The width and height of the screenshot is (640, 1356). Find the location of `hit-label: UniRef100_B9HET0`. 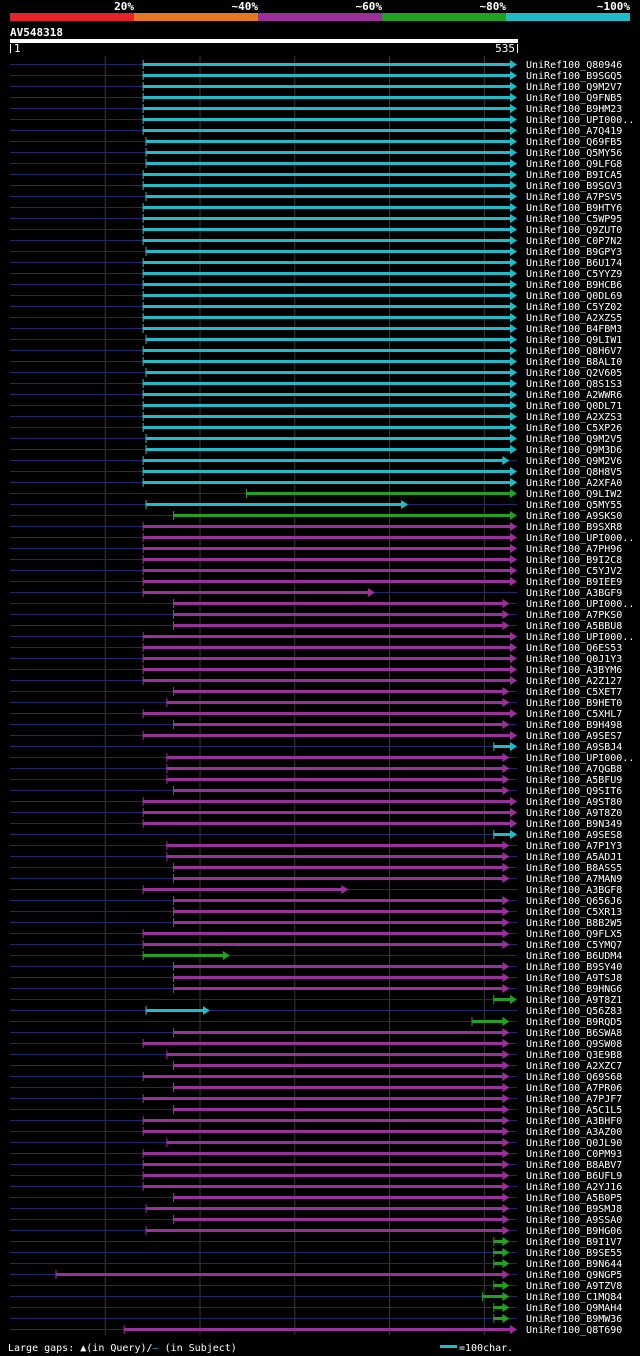

hit-label: UniRef100_B9HET0 is located at coordinates (574, 703).